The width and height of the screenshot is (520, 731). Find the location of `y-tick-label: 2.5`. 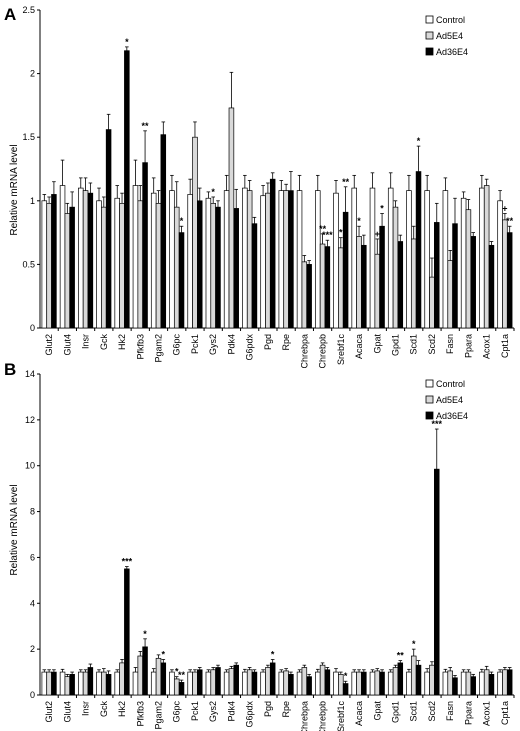

y-tick-label: 2.5 is located at coordinates (28, 10).